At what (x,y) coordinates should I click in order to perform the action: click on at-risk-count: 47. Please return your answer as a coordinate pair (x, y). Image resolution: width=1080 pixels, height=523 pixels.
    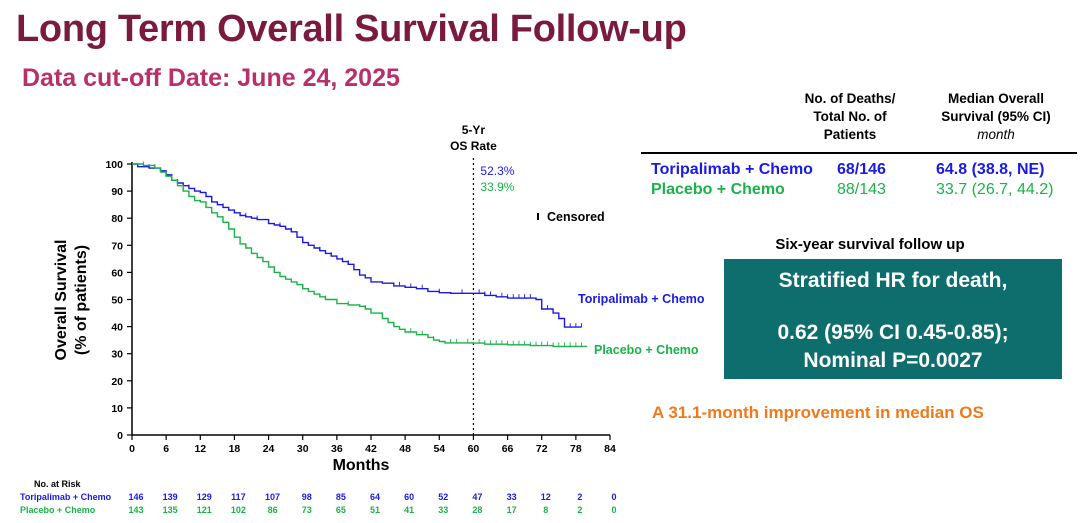
    Looking at the image, I should click on (477, 497).